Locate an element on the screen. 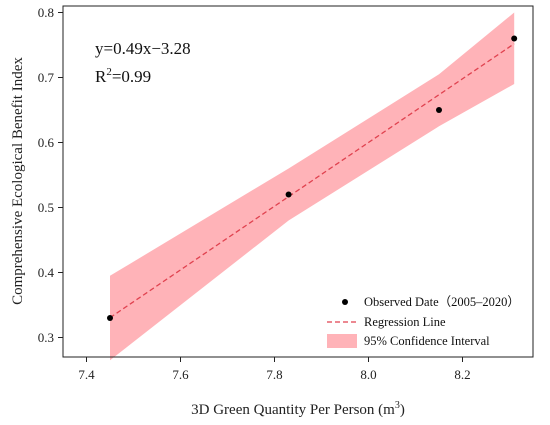  x-axis-title: 3D Green Quantity Per Person (m3) is located at coordinates (298, 409).